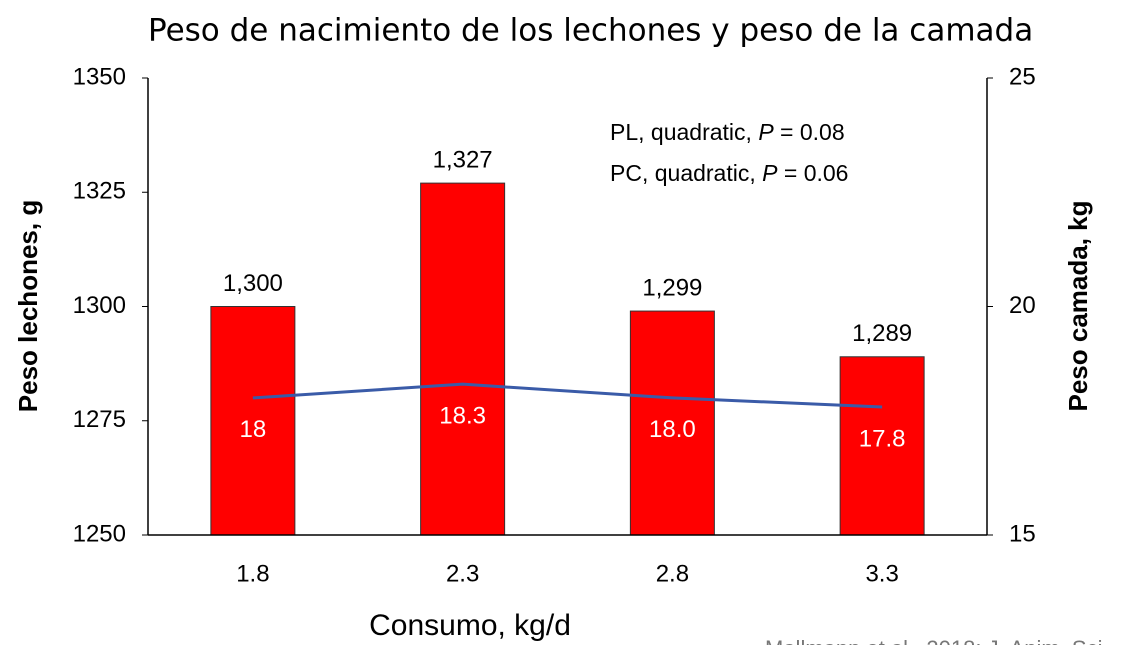 The height and width of the screenshot is (645, 1132). I want to click on annotation-part: PC, quadratic,, so click(686, 173).